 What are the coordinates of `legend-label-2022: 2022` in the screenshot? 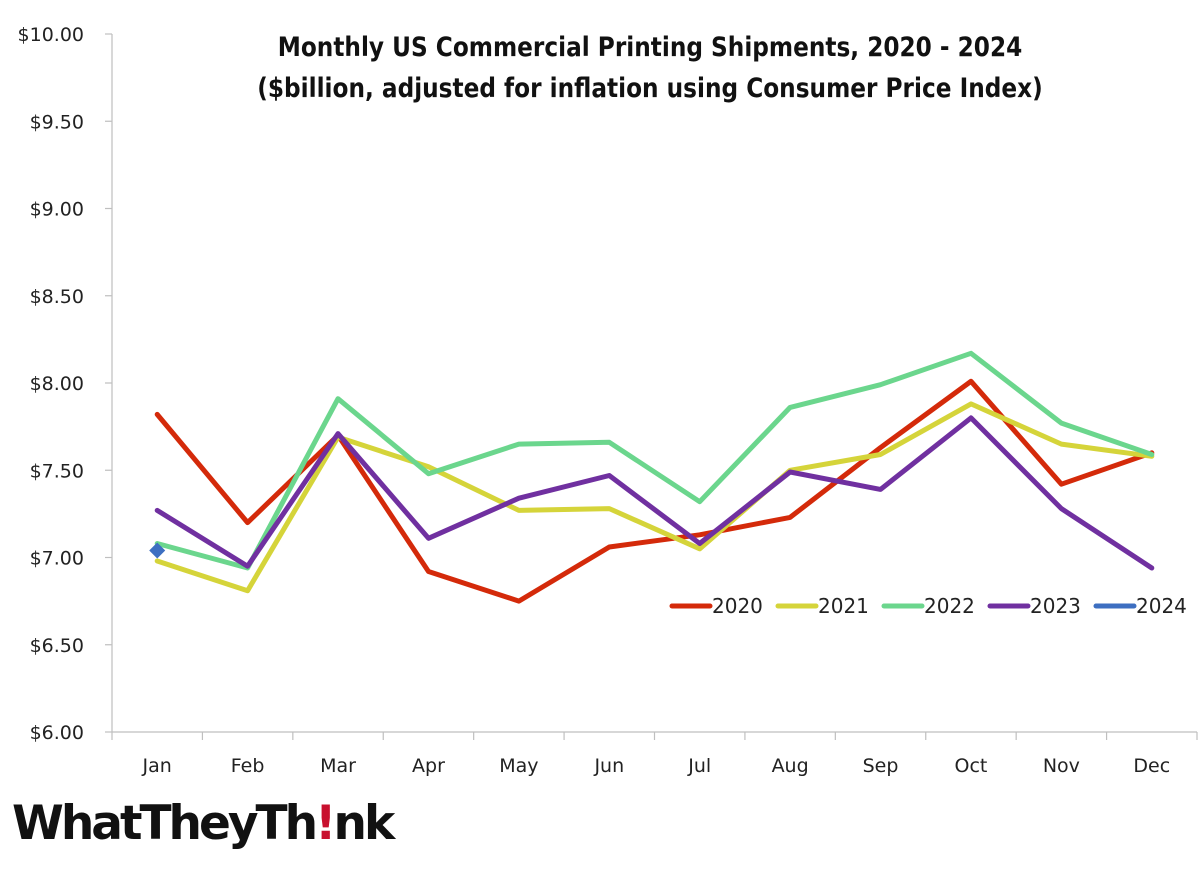 It's located at (949, 606).